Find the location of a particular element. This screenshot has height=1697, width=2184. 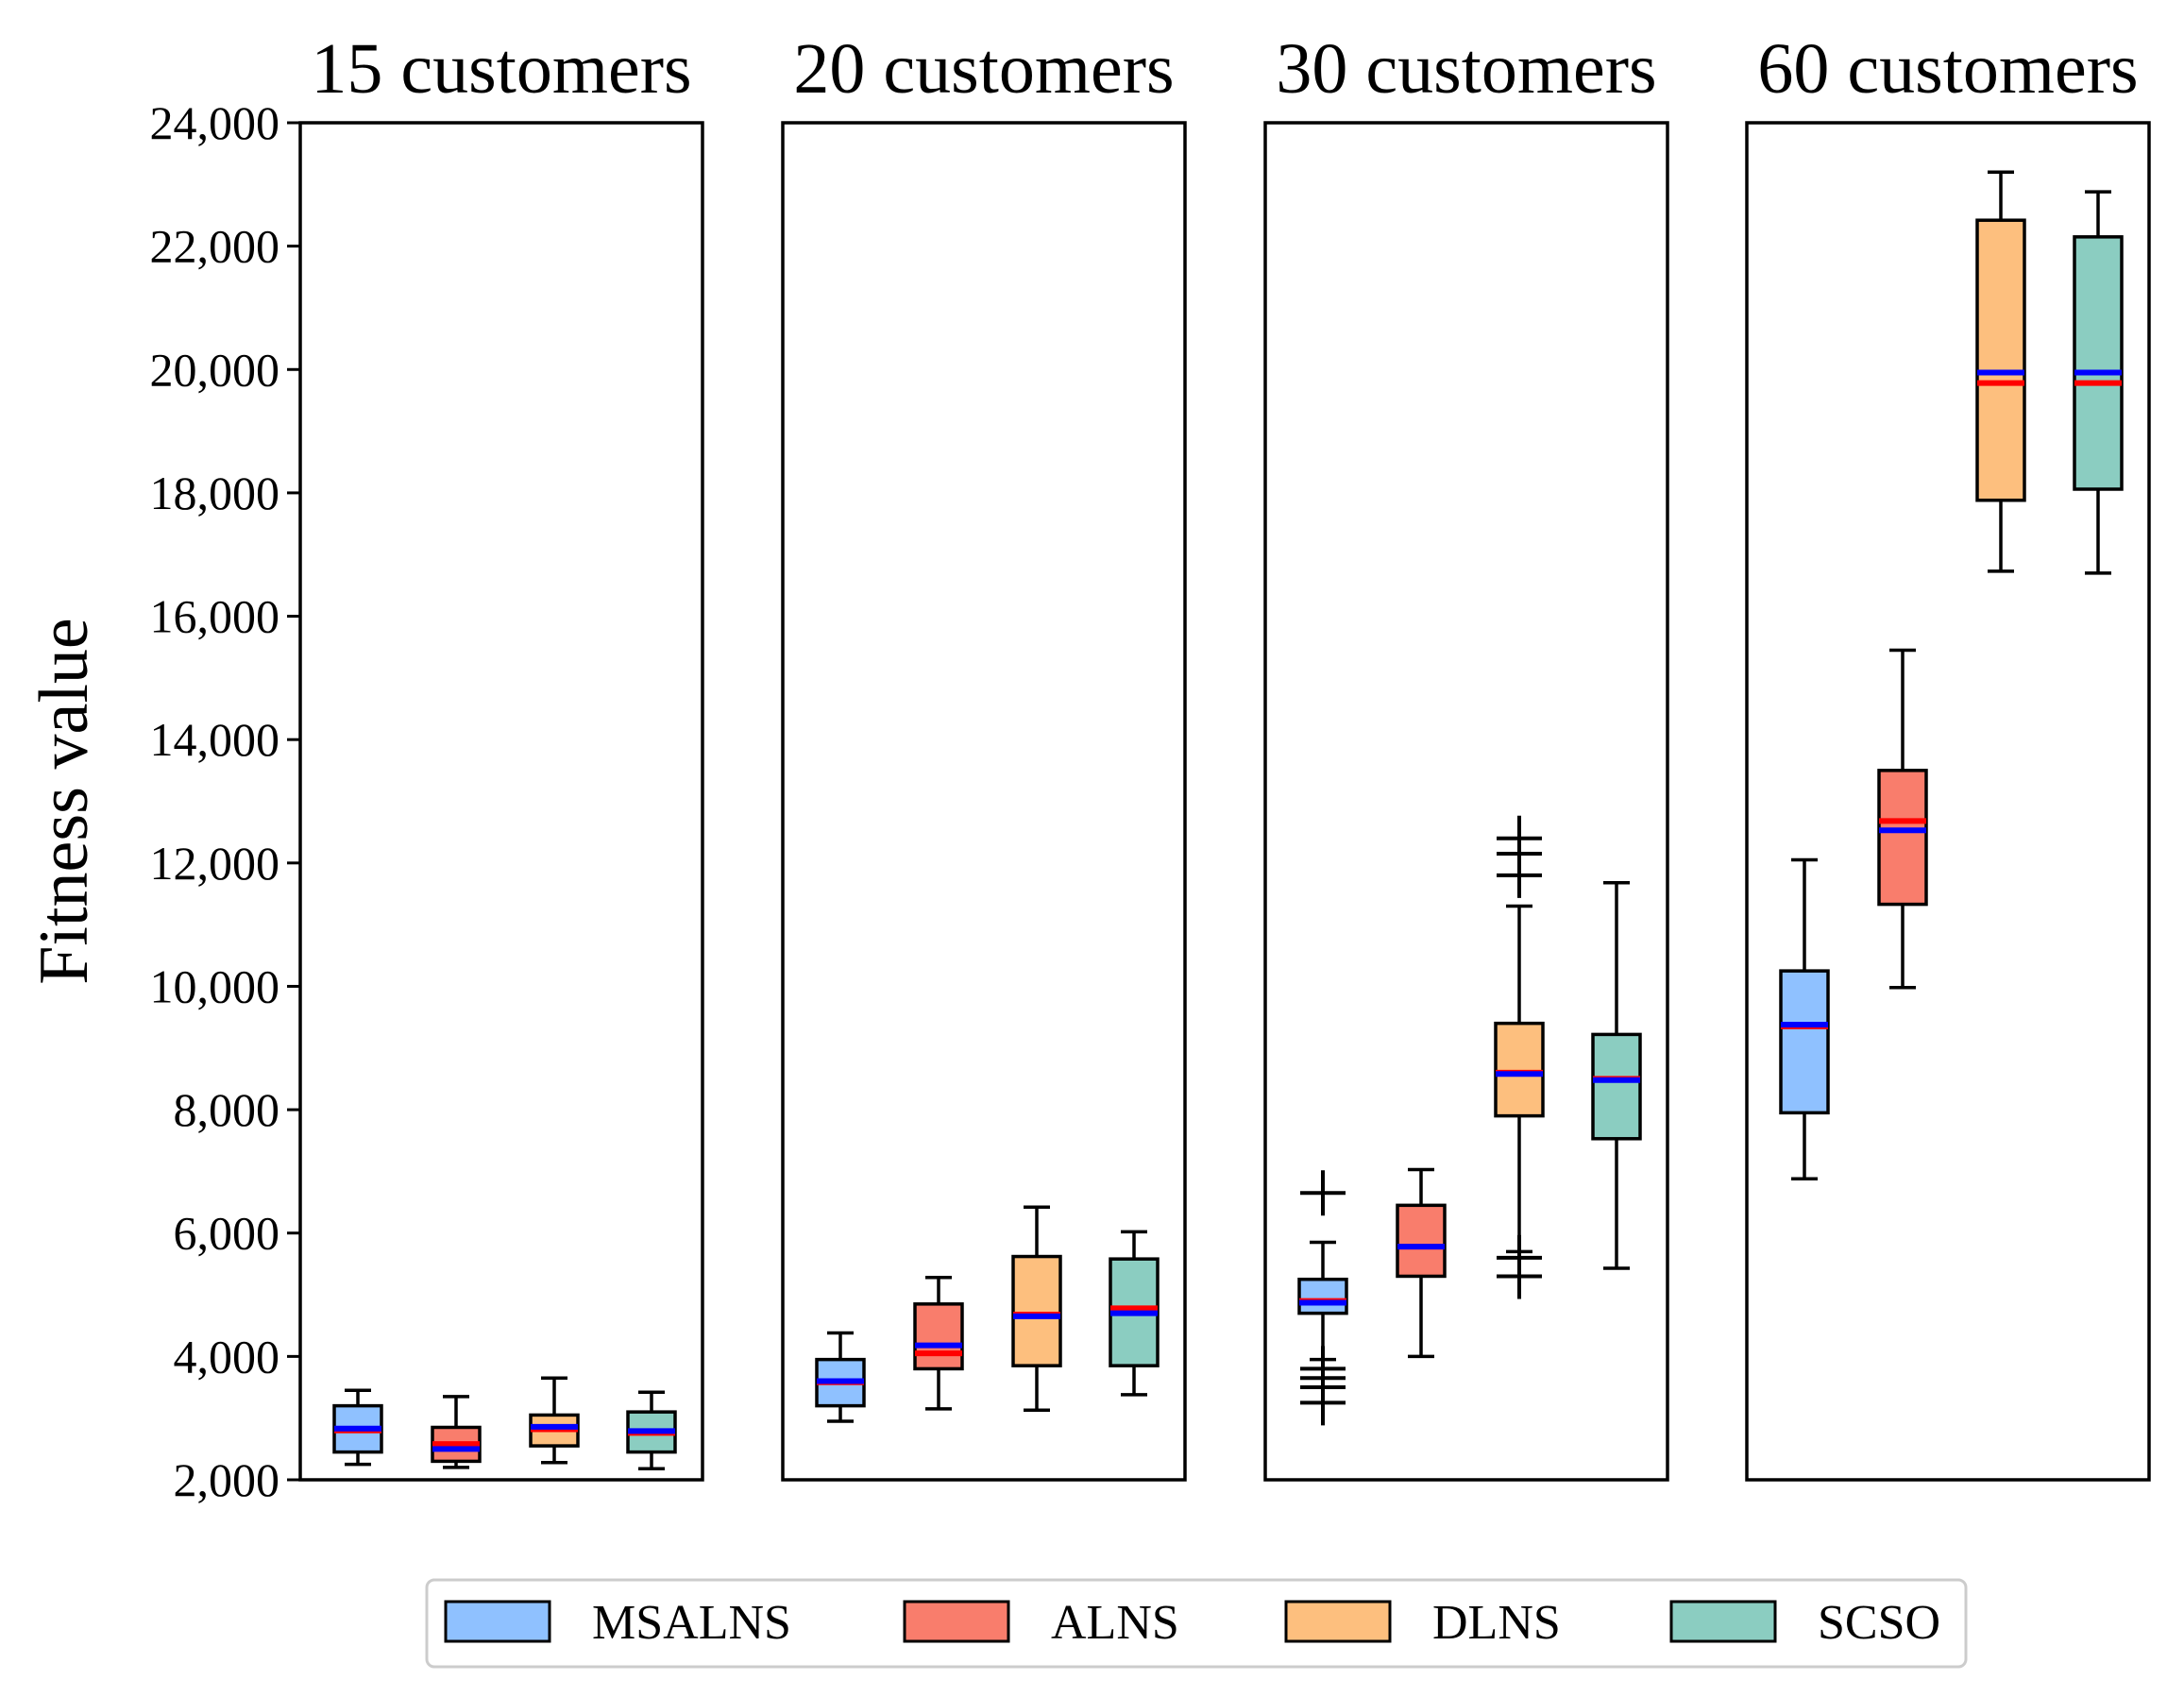

y-tick-label: 12,000 is located at coordinates (215, 864).